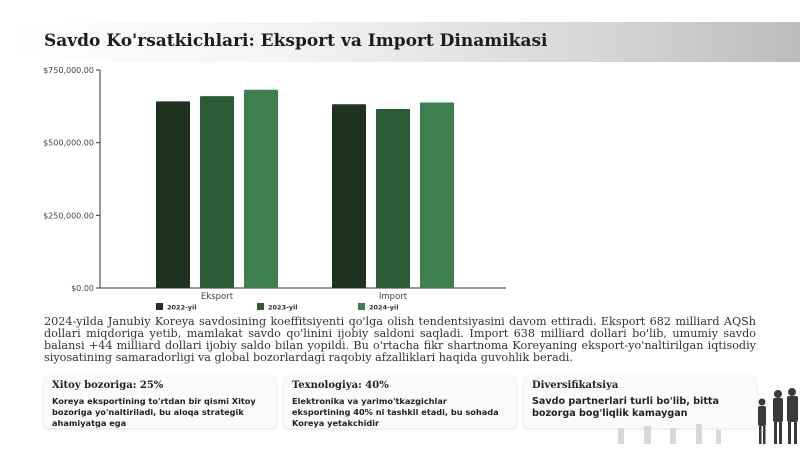 The image size is (800, 450). I want to click on header-band, so click(400, 42).